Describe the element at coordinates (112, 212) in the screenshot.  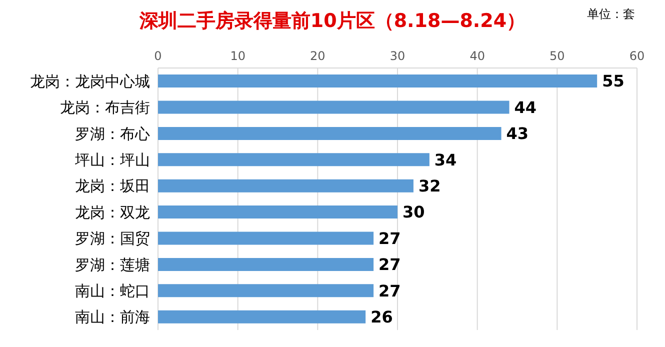
I see `y-tick-label: 龙岗：双龙` at that location.